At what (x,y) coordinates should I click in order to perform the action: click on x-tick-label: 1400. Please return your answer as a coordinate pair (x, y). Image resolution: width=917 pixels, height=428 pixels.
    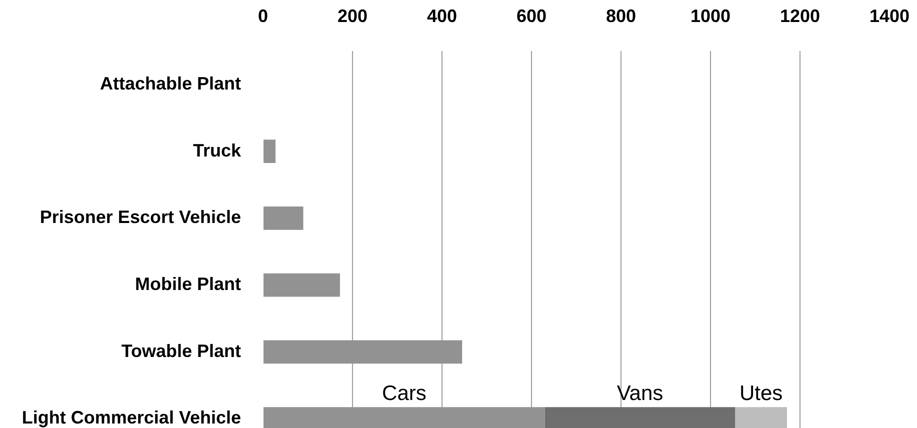
    Looking at the image, I should click on (889, 16).